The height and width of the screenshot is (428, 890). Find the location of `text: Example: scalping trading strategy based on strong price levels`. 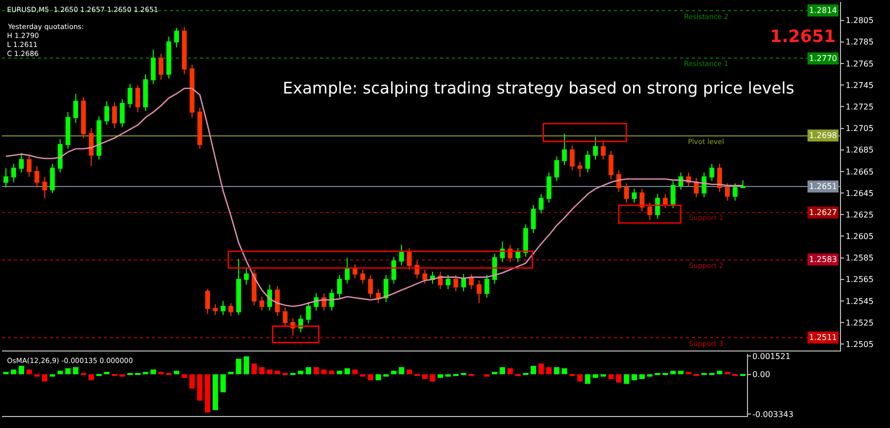

text: Example: scalping trading strategy based on strong price levels is located at coordinates (538, 88).